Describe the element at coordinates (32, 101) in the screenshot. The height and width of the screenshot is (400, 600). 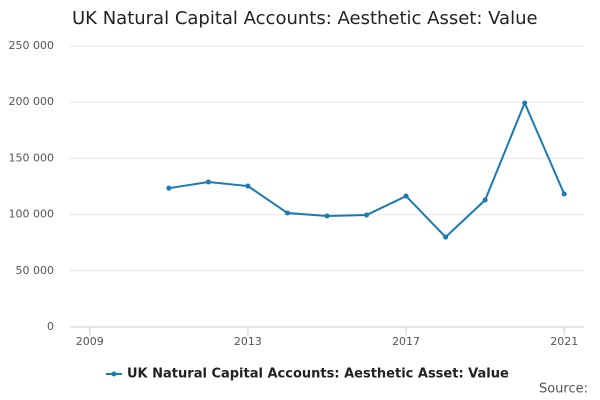
I see `y-tick-label: 200 000` at that location.